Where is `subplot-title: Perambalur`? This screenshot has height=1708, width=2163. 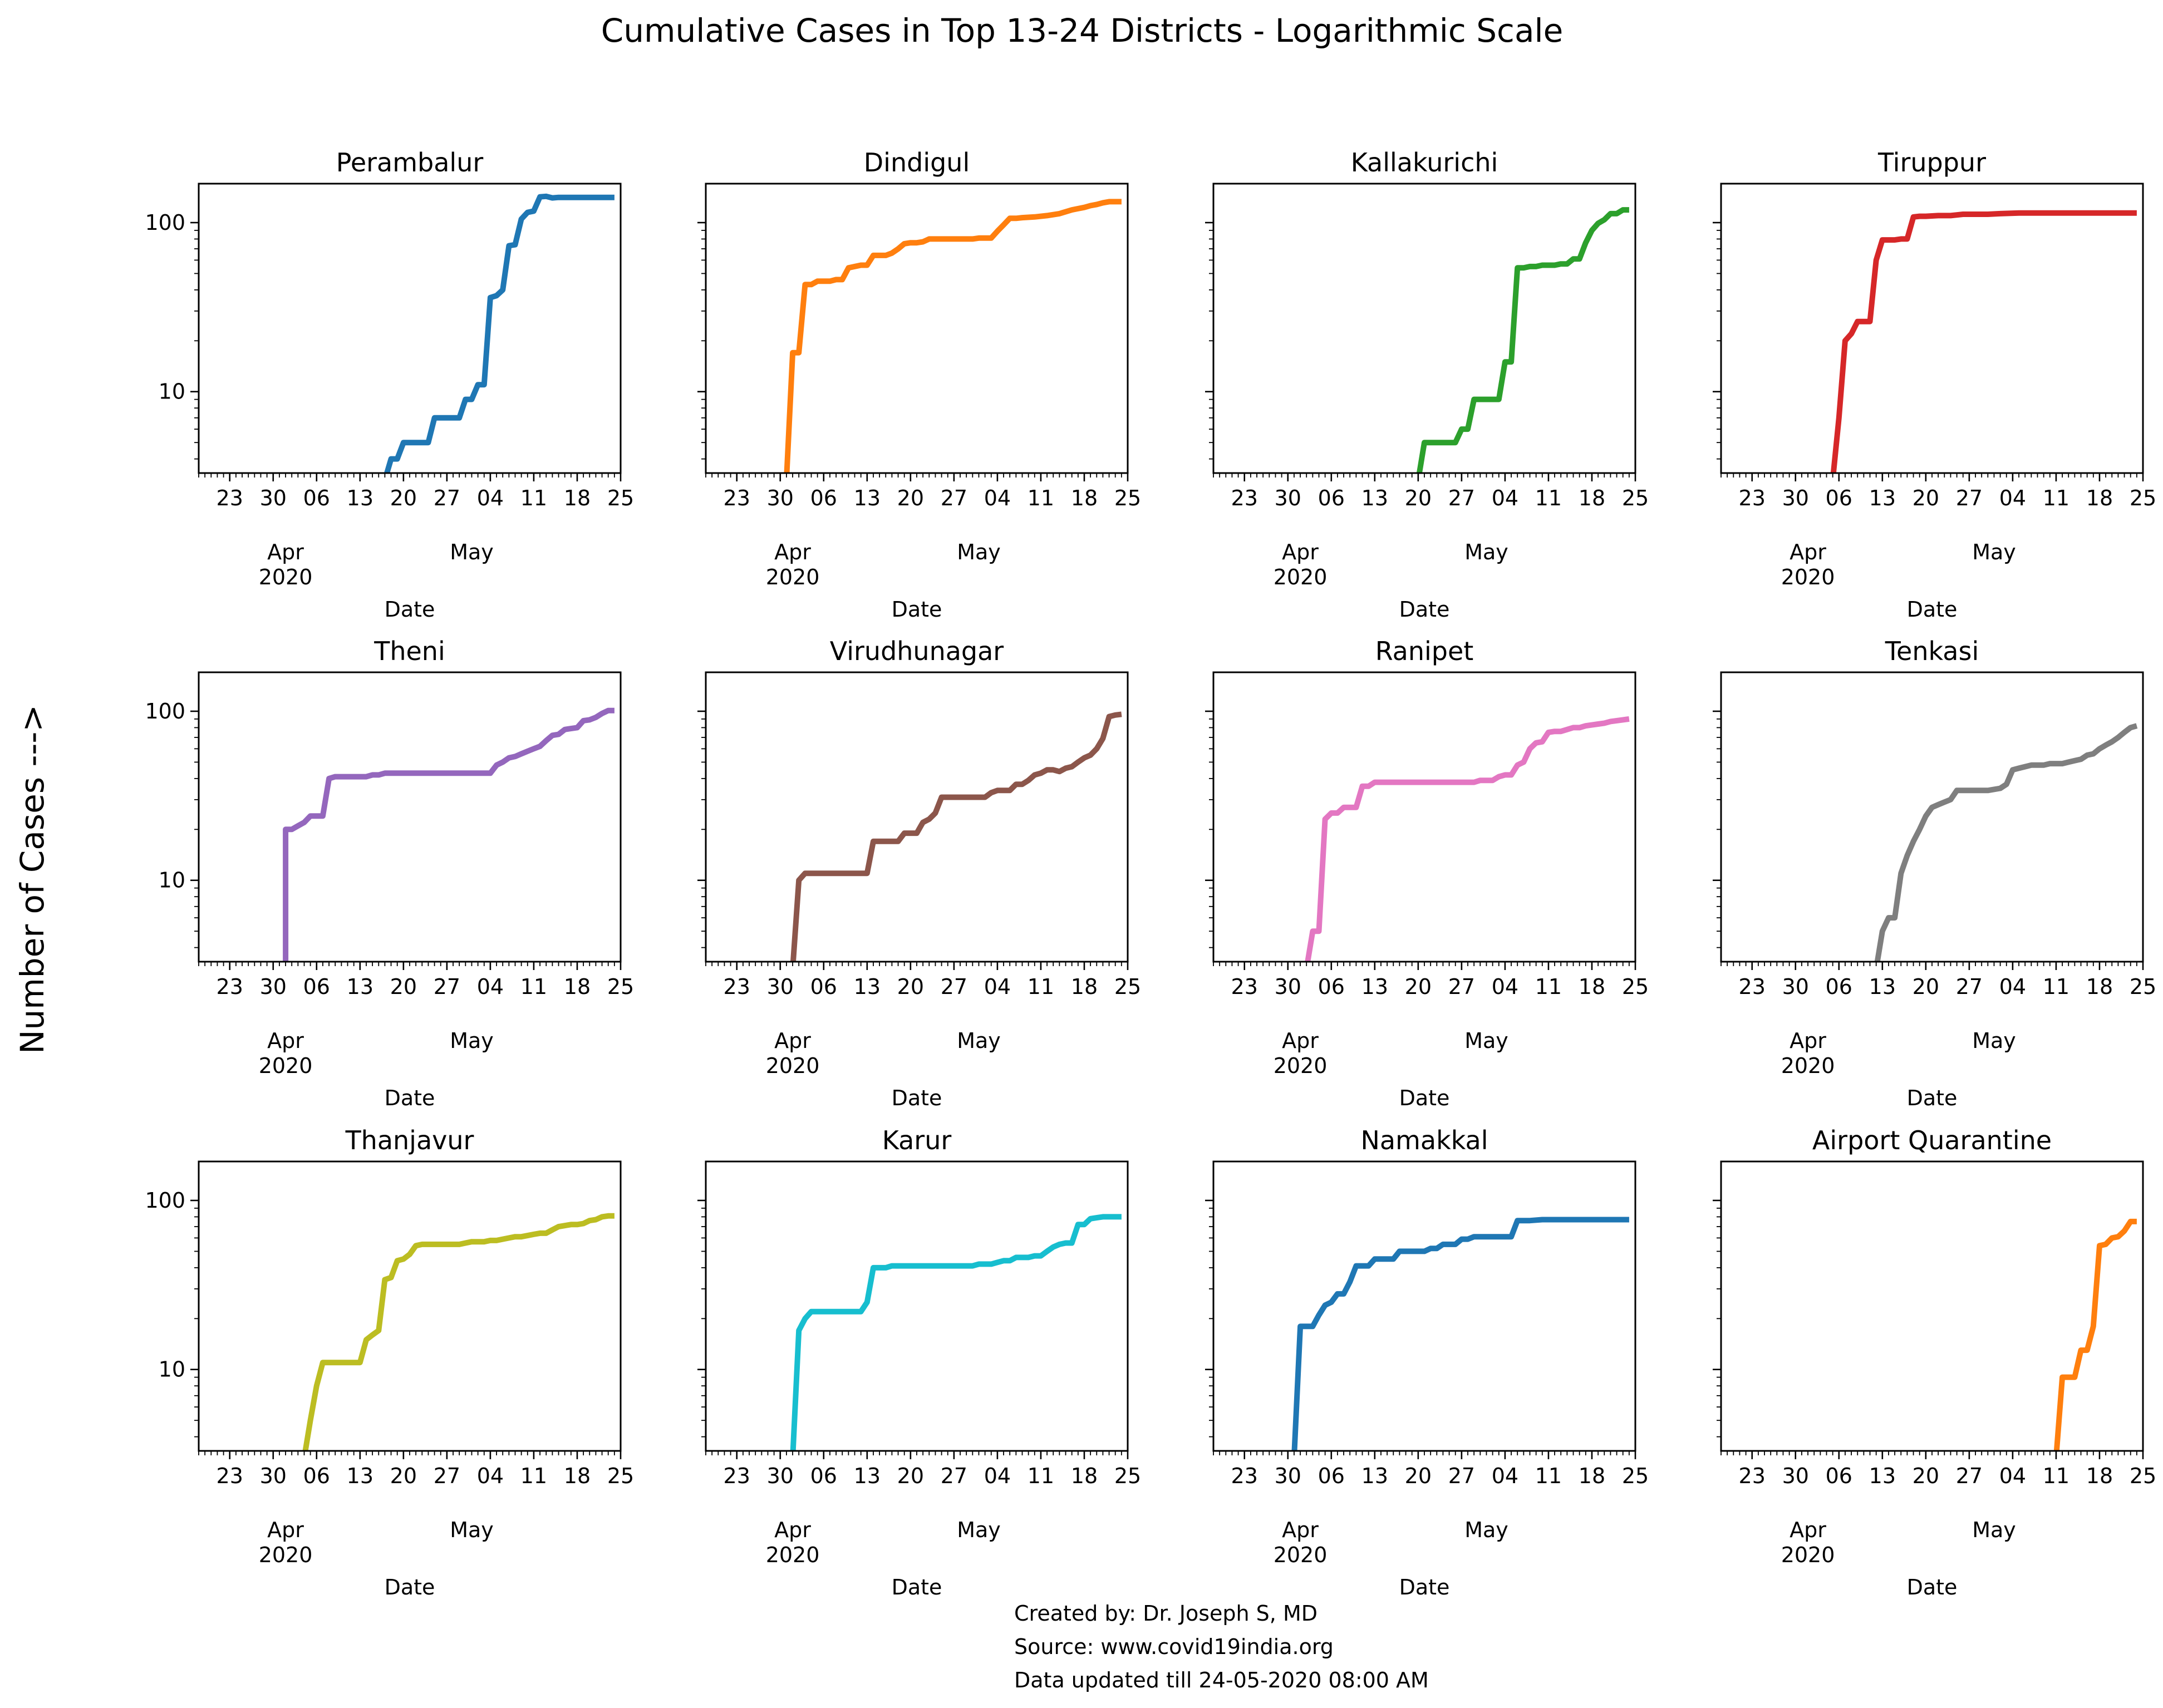
subplot-title: Perambalur is located at coordinates (410, 162).